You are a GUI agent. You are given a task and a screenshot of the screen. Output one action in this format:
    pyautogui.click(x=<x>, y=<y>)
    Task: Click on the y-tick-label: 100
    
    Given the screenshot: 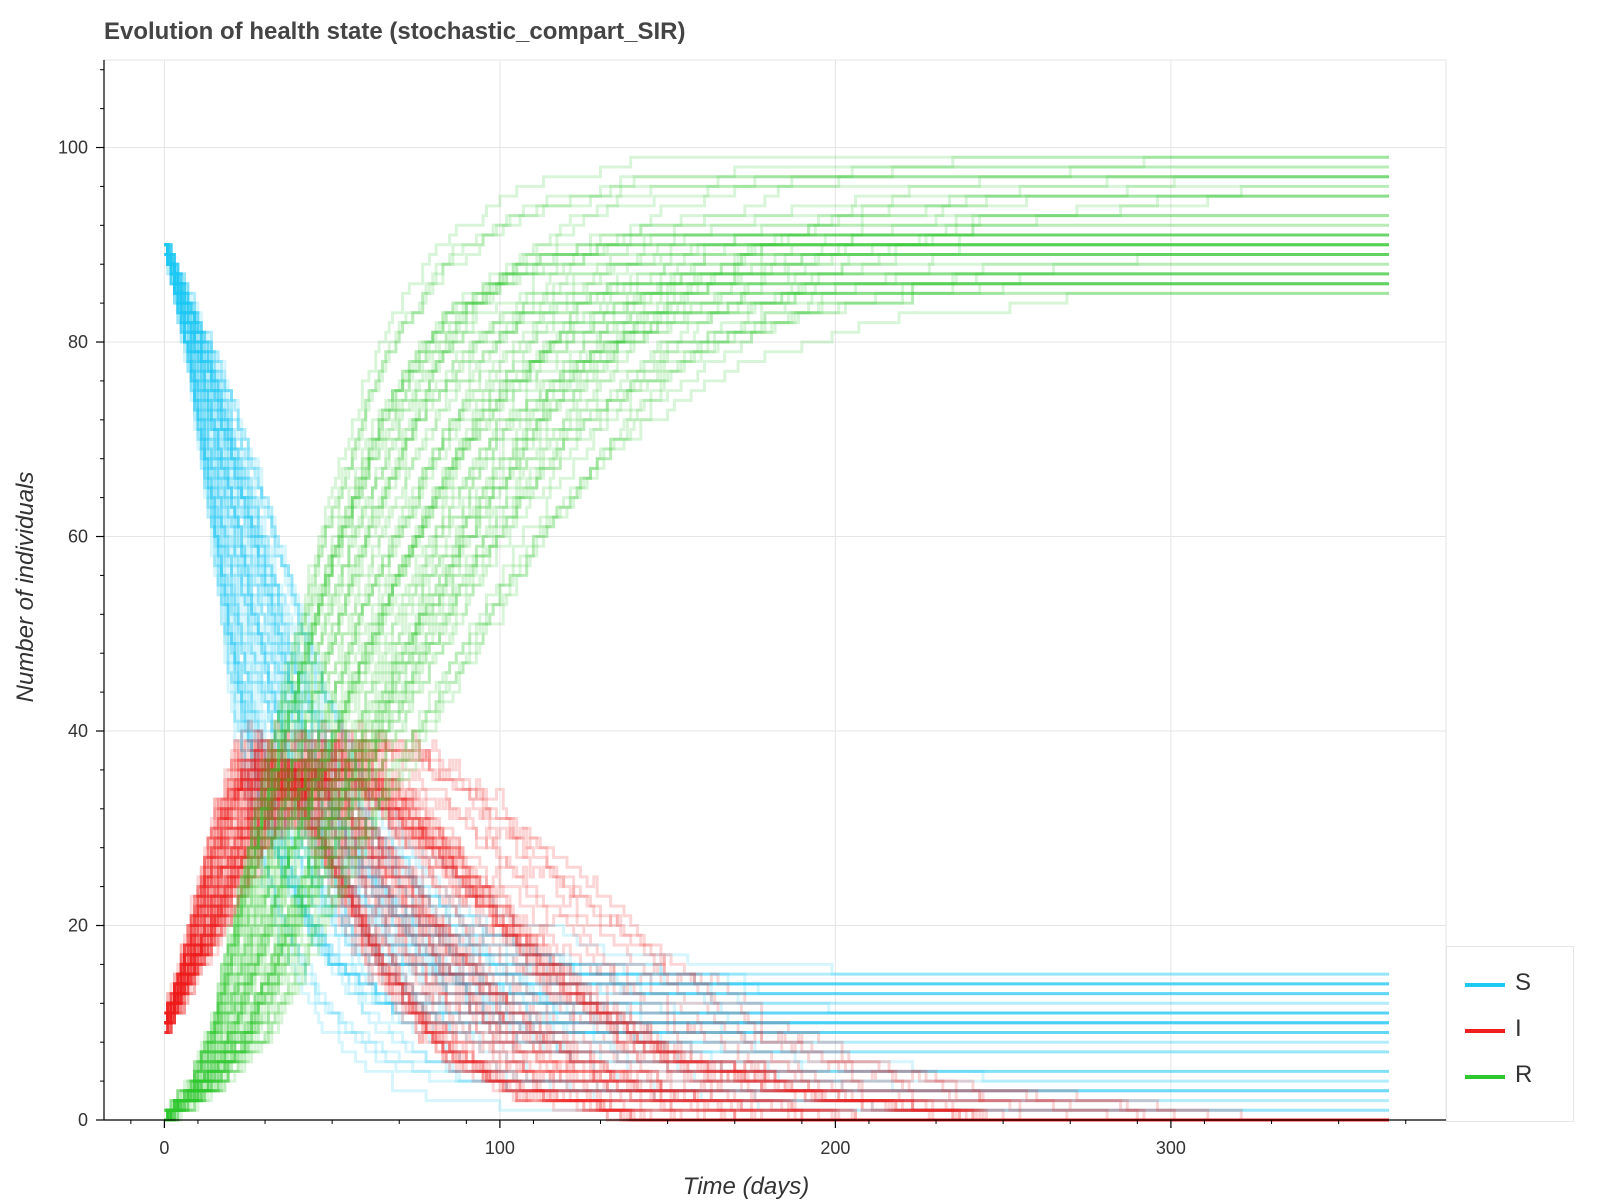 What is the action you would take?
    pyautogui.click(x=73, y=148)
    